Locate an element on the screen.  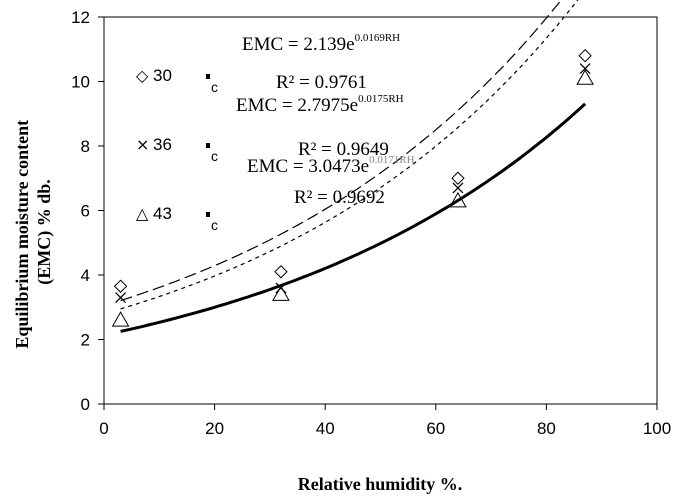
x-tick-label: 80 is located at coordinates (546, 428).